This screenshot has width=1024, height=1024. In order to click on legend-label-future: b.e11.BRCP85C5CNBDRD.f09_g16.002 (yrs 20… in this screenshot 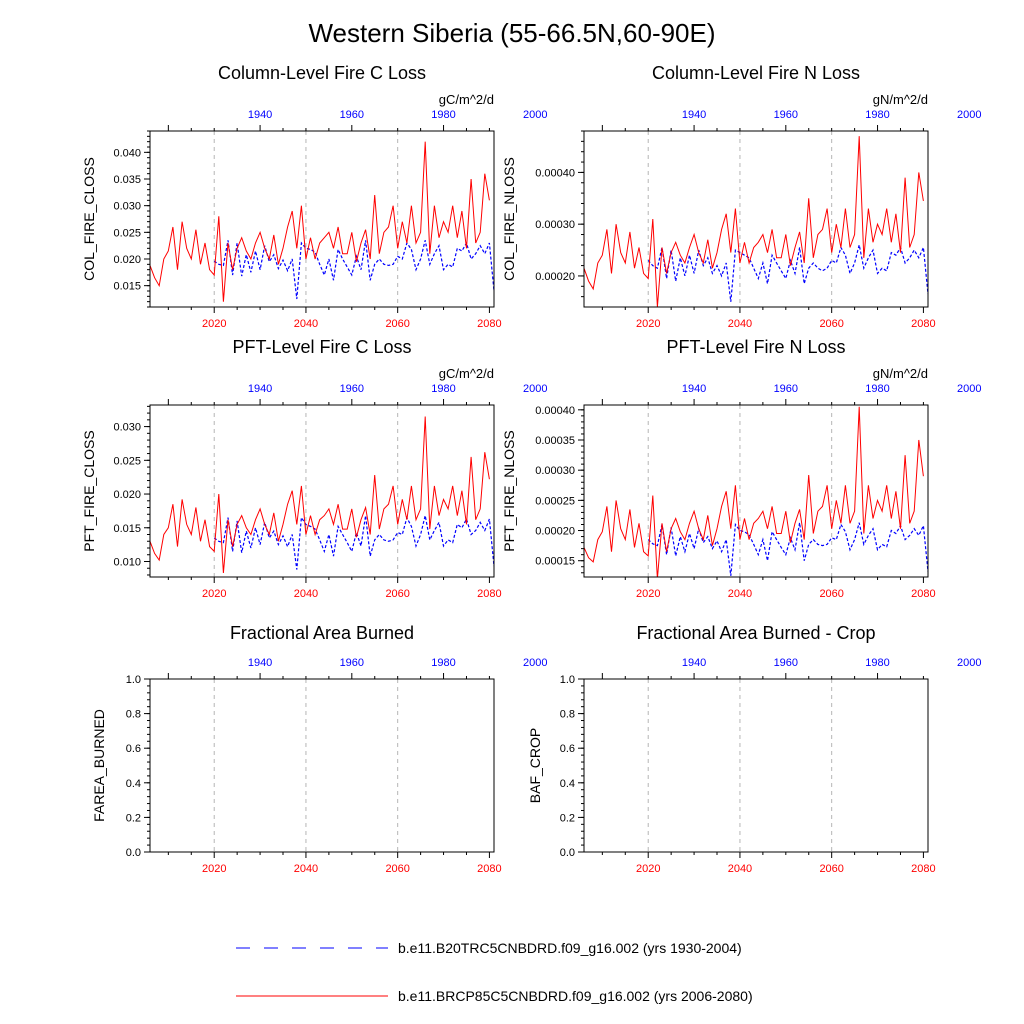, I will do `click(575, 996)`.